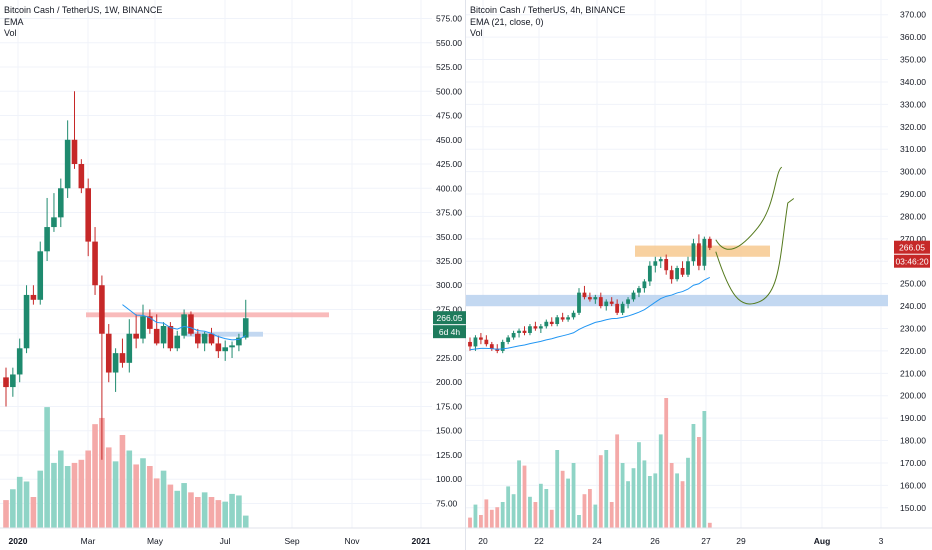  What do you see at coordinates (913, 127) in the screenshot?
I see `right-price-tick-label: 320.00` at bounding box center [913, 127].